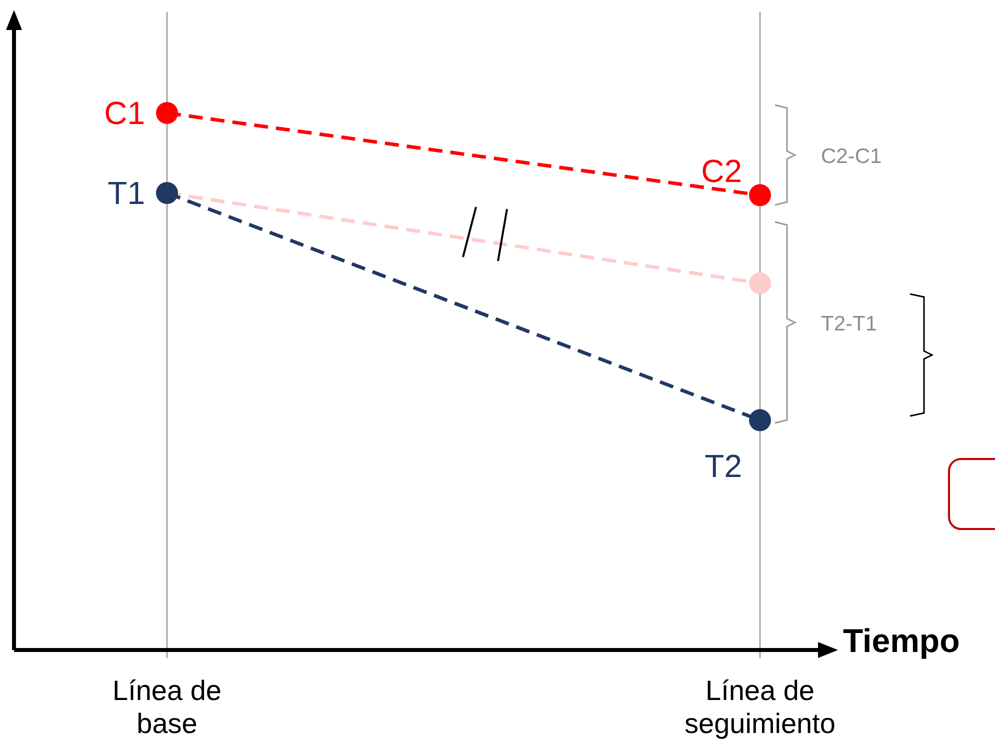  I want to click on annotation: T2, so click(723, 466).